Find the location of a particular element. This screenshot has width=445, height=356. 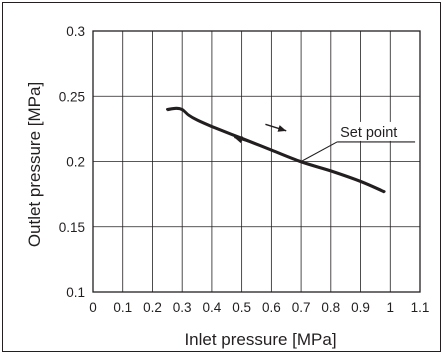

series-layer is located at coordinates (276, 150).